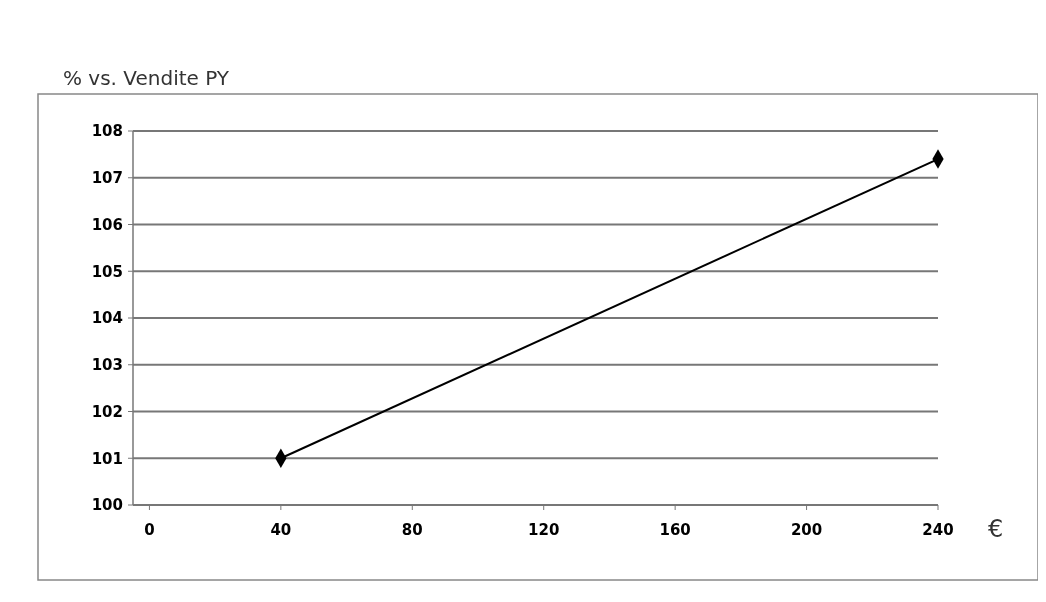 The height and width of the screenshot is (602, 1046). What do you see at coordinates (107, 411) in the screenshot?
I see `y-tick-label: 102` at bounding box center [107, 411].